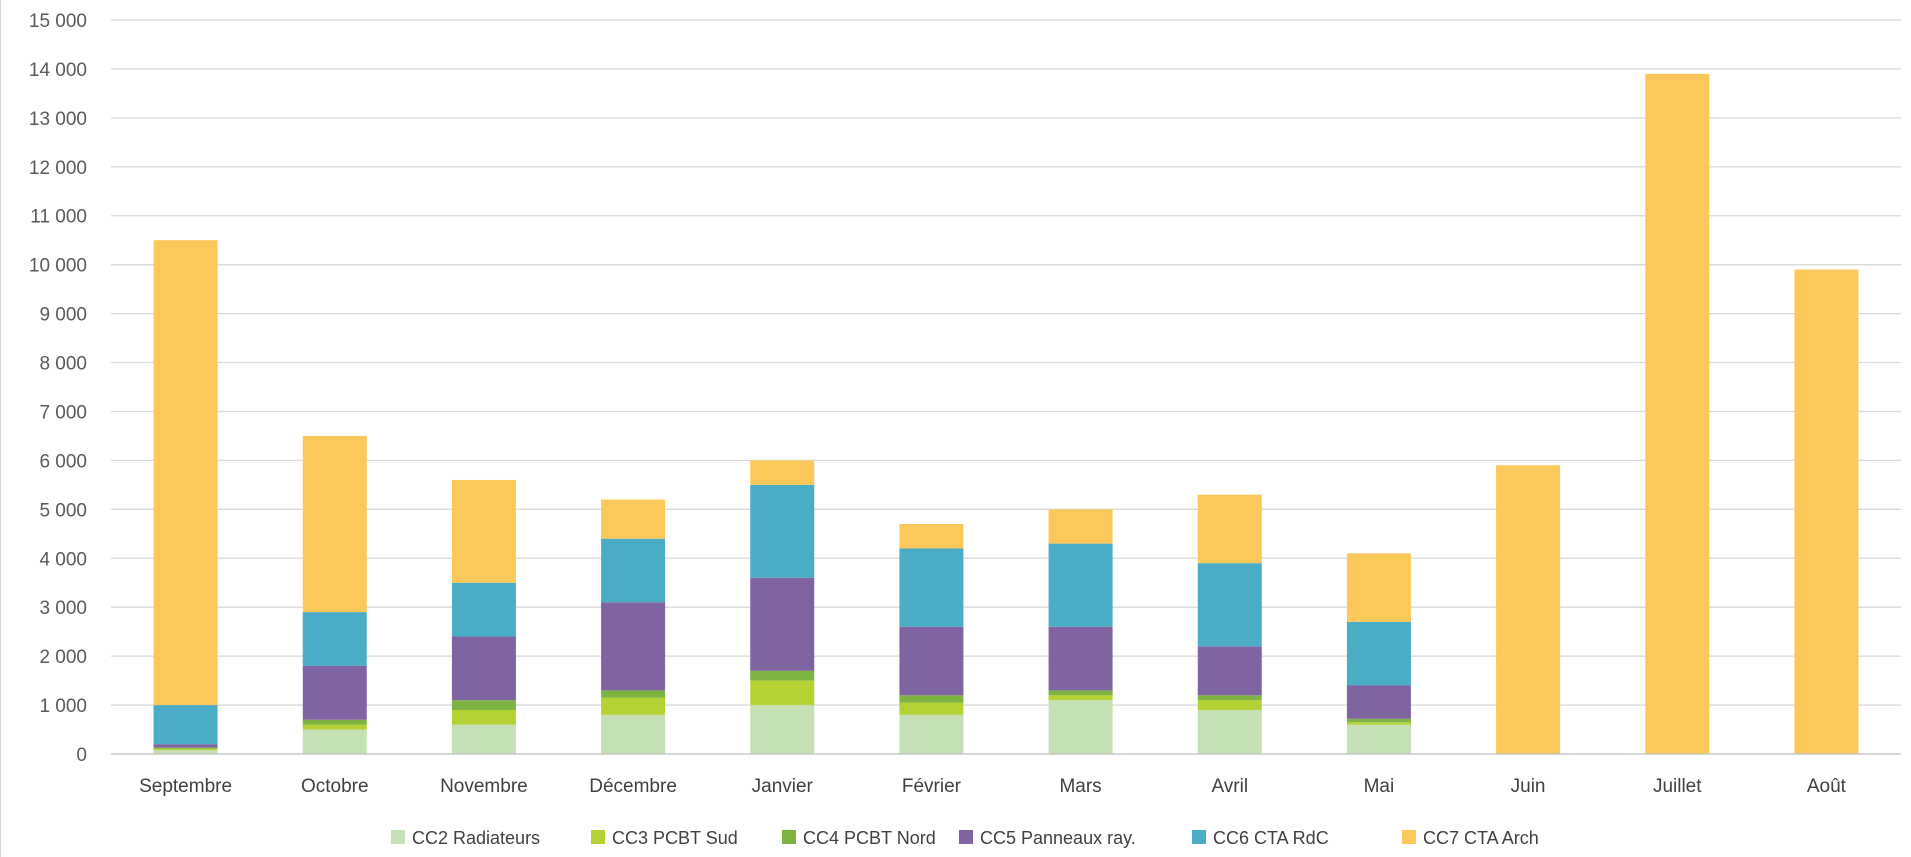 This screenshot has width=1911, height=857. What do you see at coordinates (1058, 838) in the screenshot?
I see `legend-label: CC5 Panneaux ray.` at bounding box center [1058, 838].